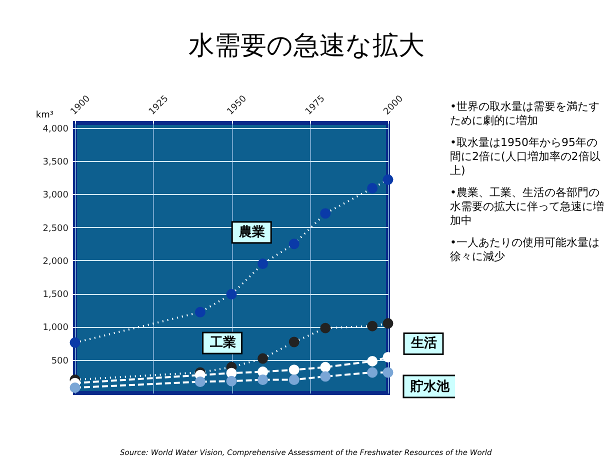  Describe the element at coordinates (55, 163) in the screenshot. I see `y-tick-label: 3,500` at that location.